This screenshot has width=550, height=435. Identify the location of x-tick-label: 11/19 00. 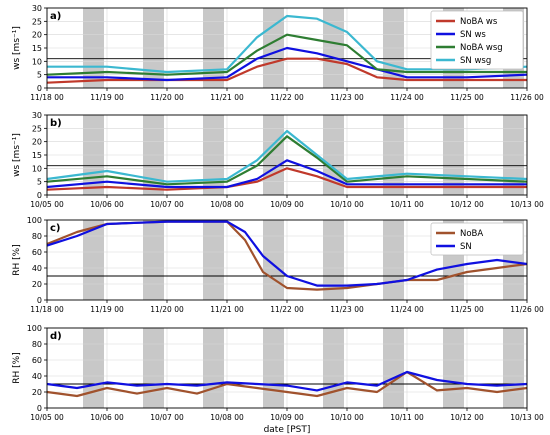
(107, 309).